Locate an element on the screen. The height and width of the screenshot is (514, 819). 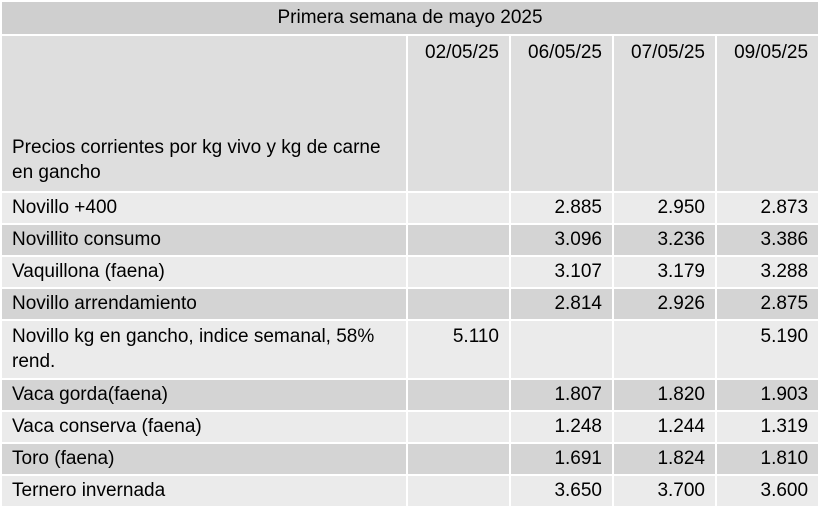
row-label: Vaca gorda(faena) is located at coordinates (204, 395).